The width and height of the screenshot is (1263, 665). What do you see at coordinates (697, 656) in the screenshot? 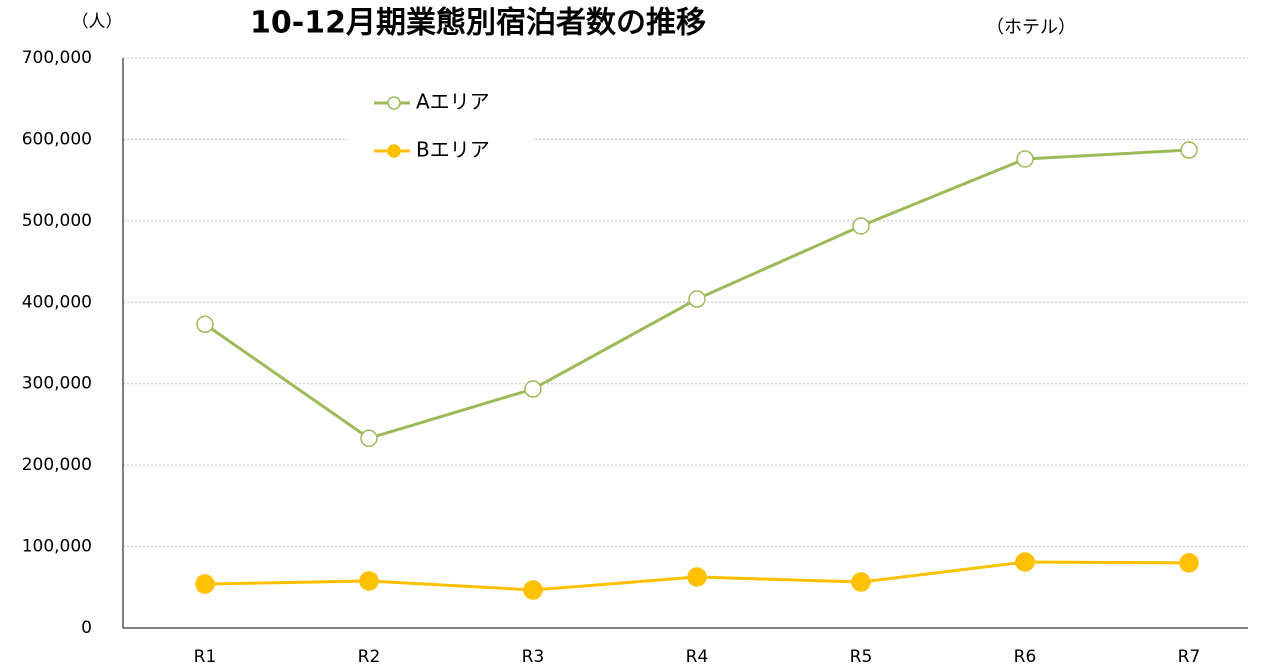
I see `x-tick-label: R4` at bounding box center [697, 656].